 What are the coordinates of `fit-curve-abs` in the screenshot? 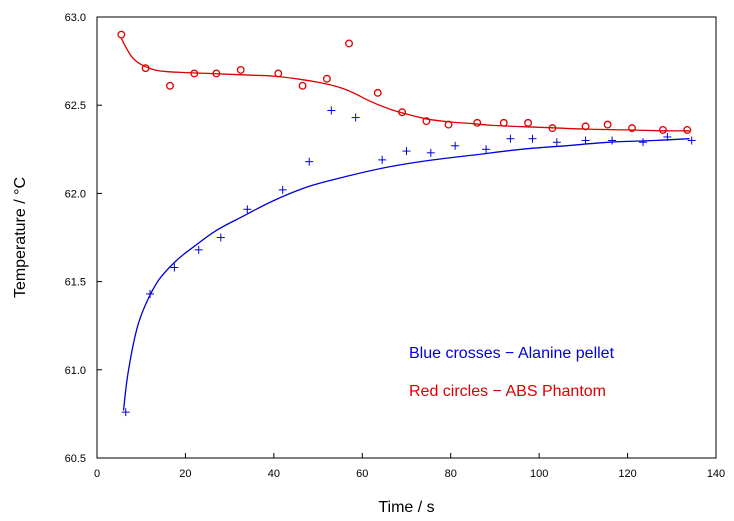 It's located at (405, 84).